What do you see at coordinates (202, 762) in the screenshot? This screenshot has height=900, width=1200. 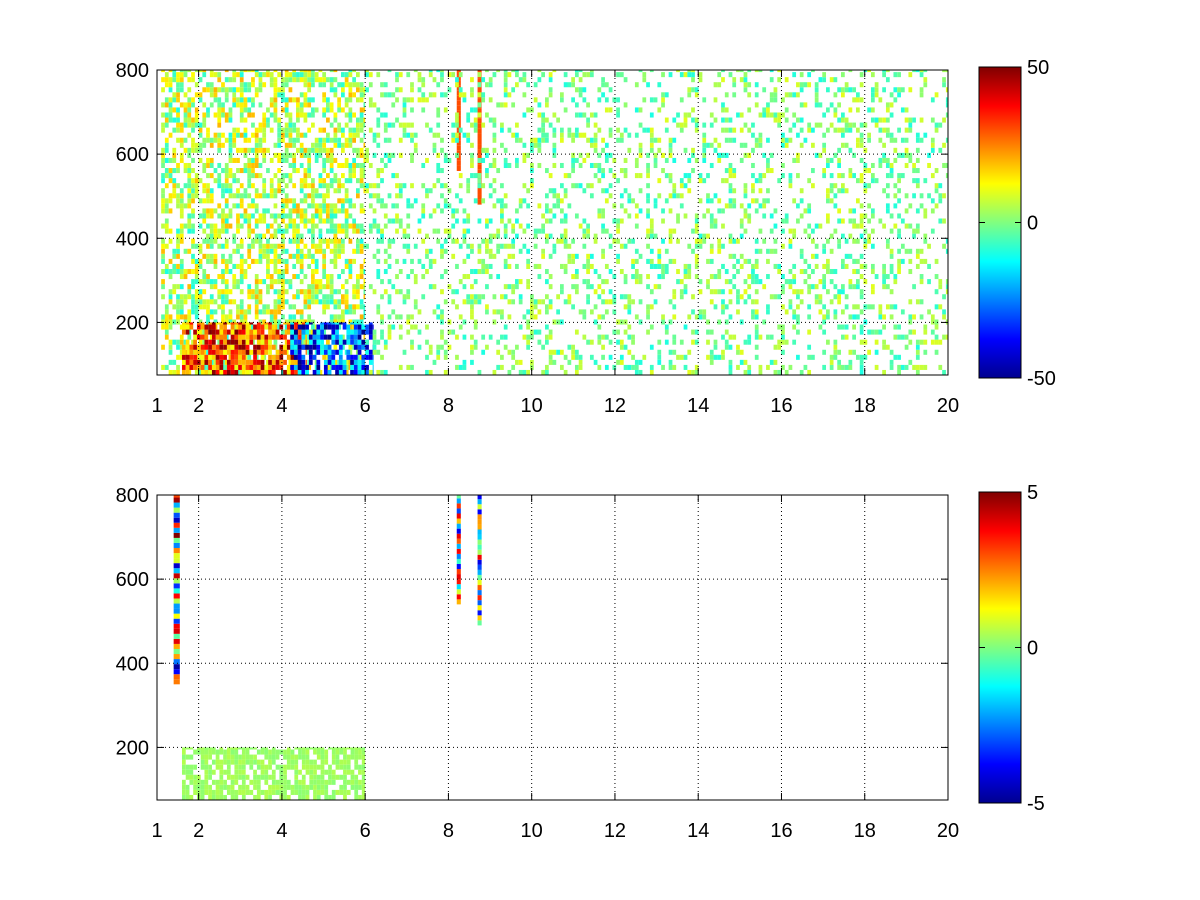 I see `bottom-heatmap-cell` at bounding box center [202, 762].